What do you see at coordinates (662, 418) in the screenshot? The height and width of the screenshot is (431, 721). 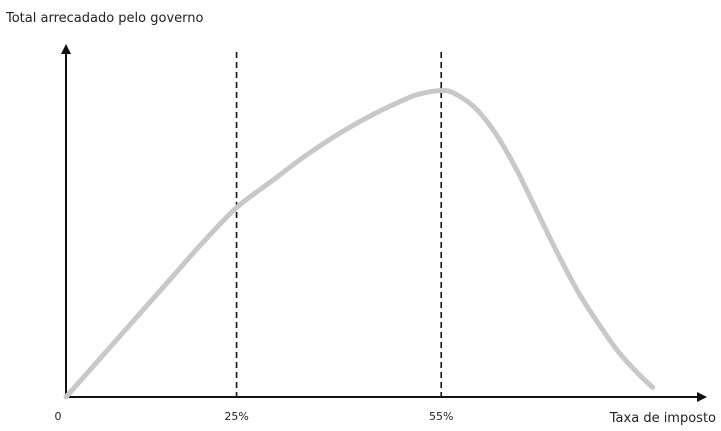 I see `x-axis-label: Taxa de imposto` at bounding box center [662, 418].